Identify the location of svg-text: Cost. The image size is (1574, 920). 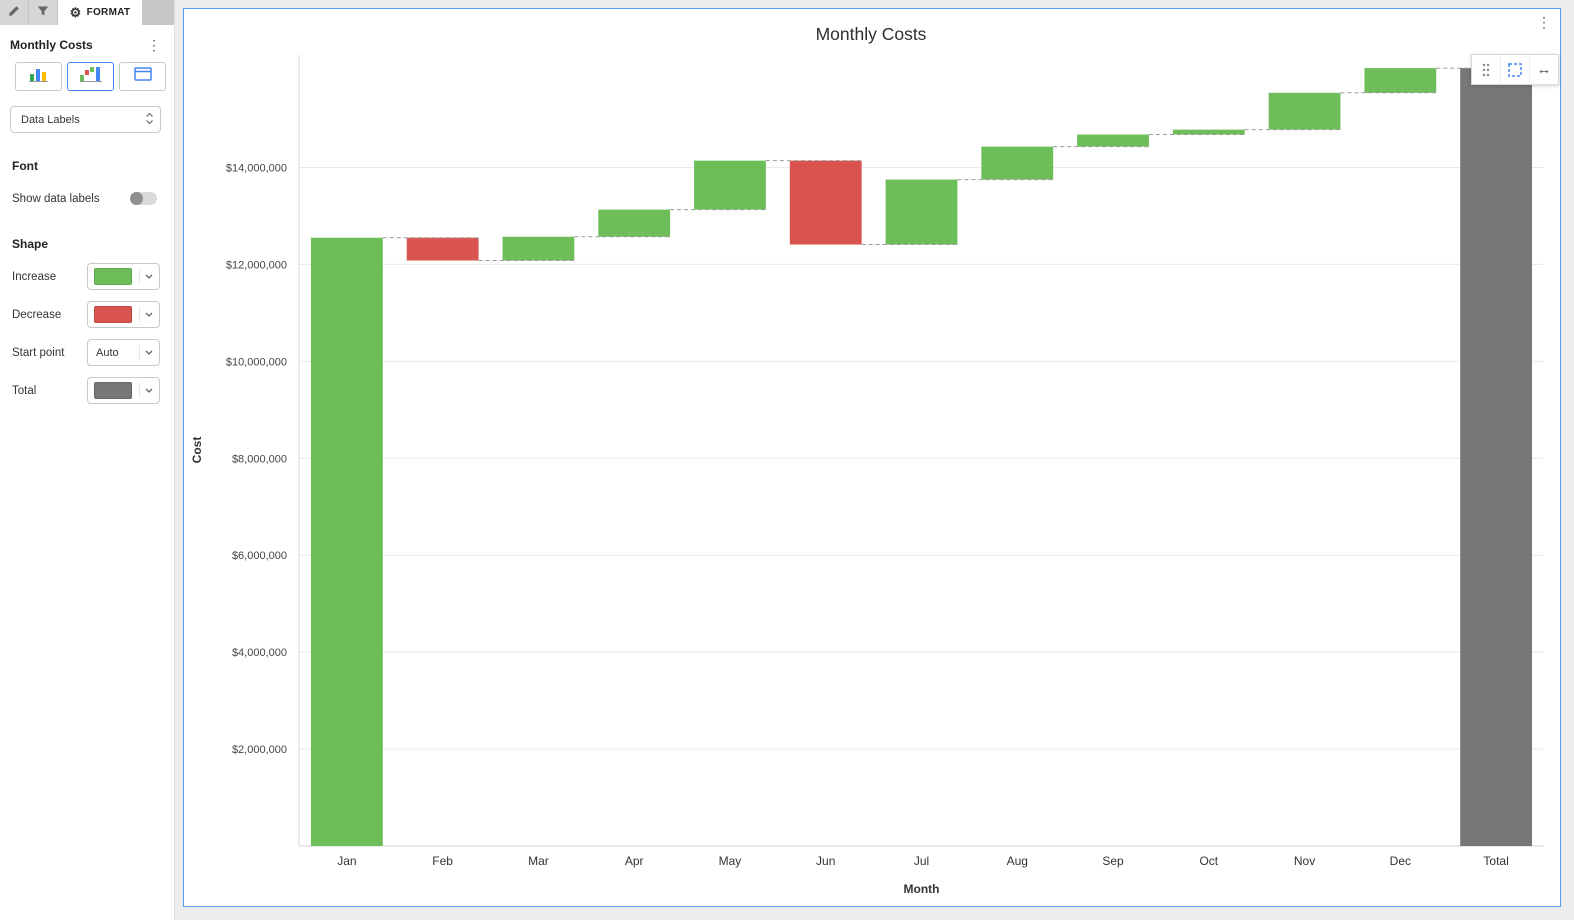
(197, 450).